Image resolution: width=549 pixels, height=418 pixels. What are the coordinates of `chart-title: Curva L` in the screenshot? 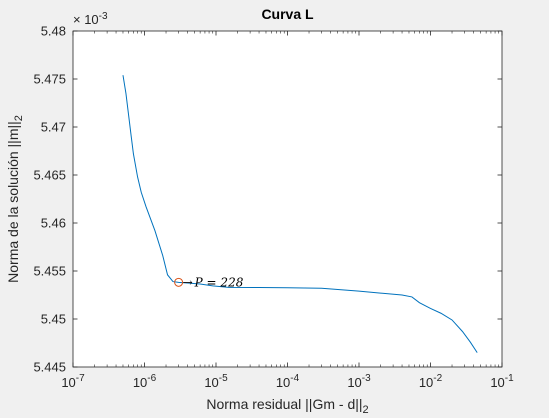 It's located at (287, 14).